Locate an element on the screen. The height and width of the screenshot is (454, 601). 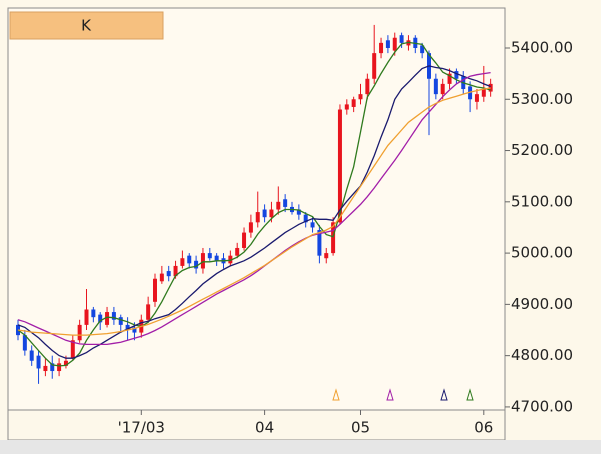
y-tick-label: 5200.00 is located at coordinates (542, 150).